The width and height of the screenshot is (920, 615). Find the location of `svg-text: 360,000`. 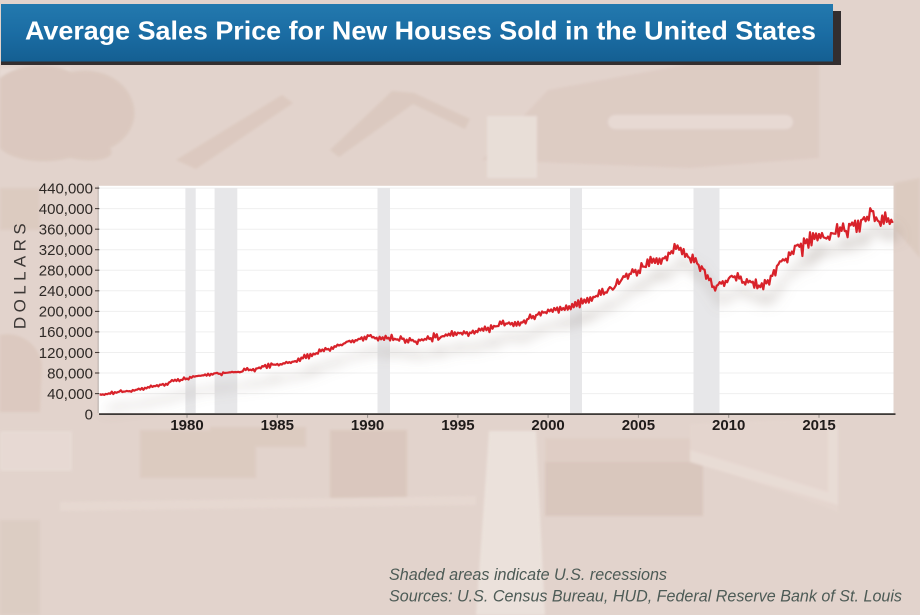

svg-text: 360,000 is located at coordinates (66, 230).